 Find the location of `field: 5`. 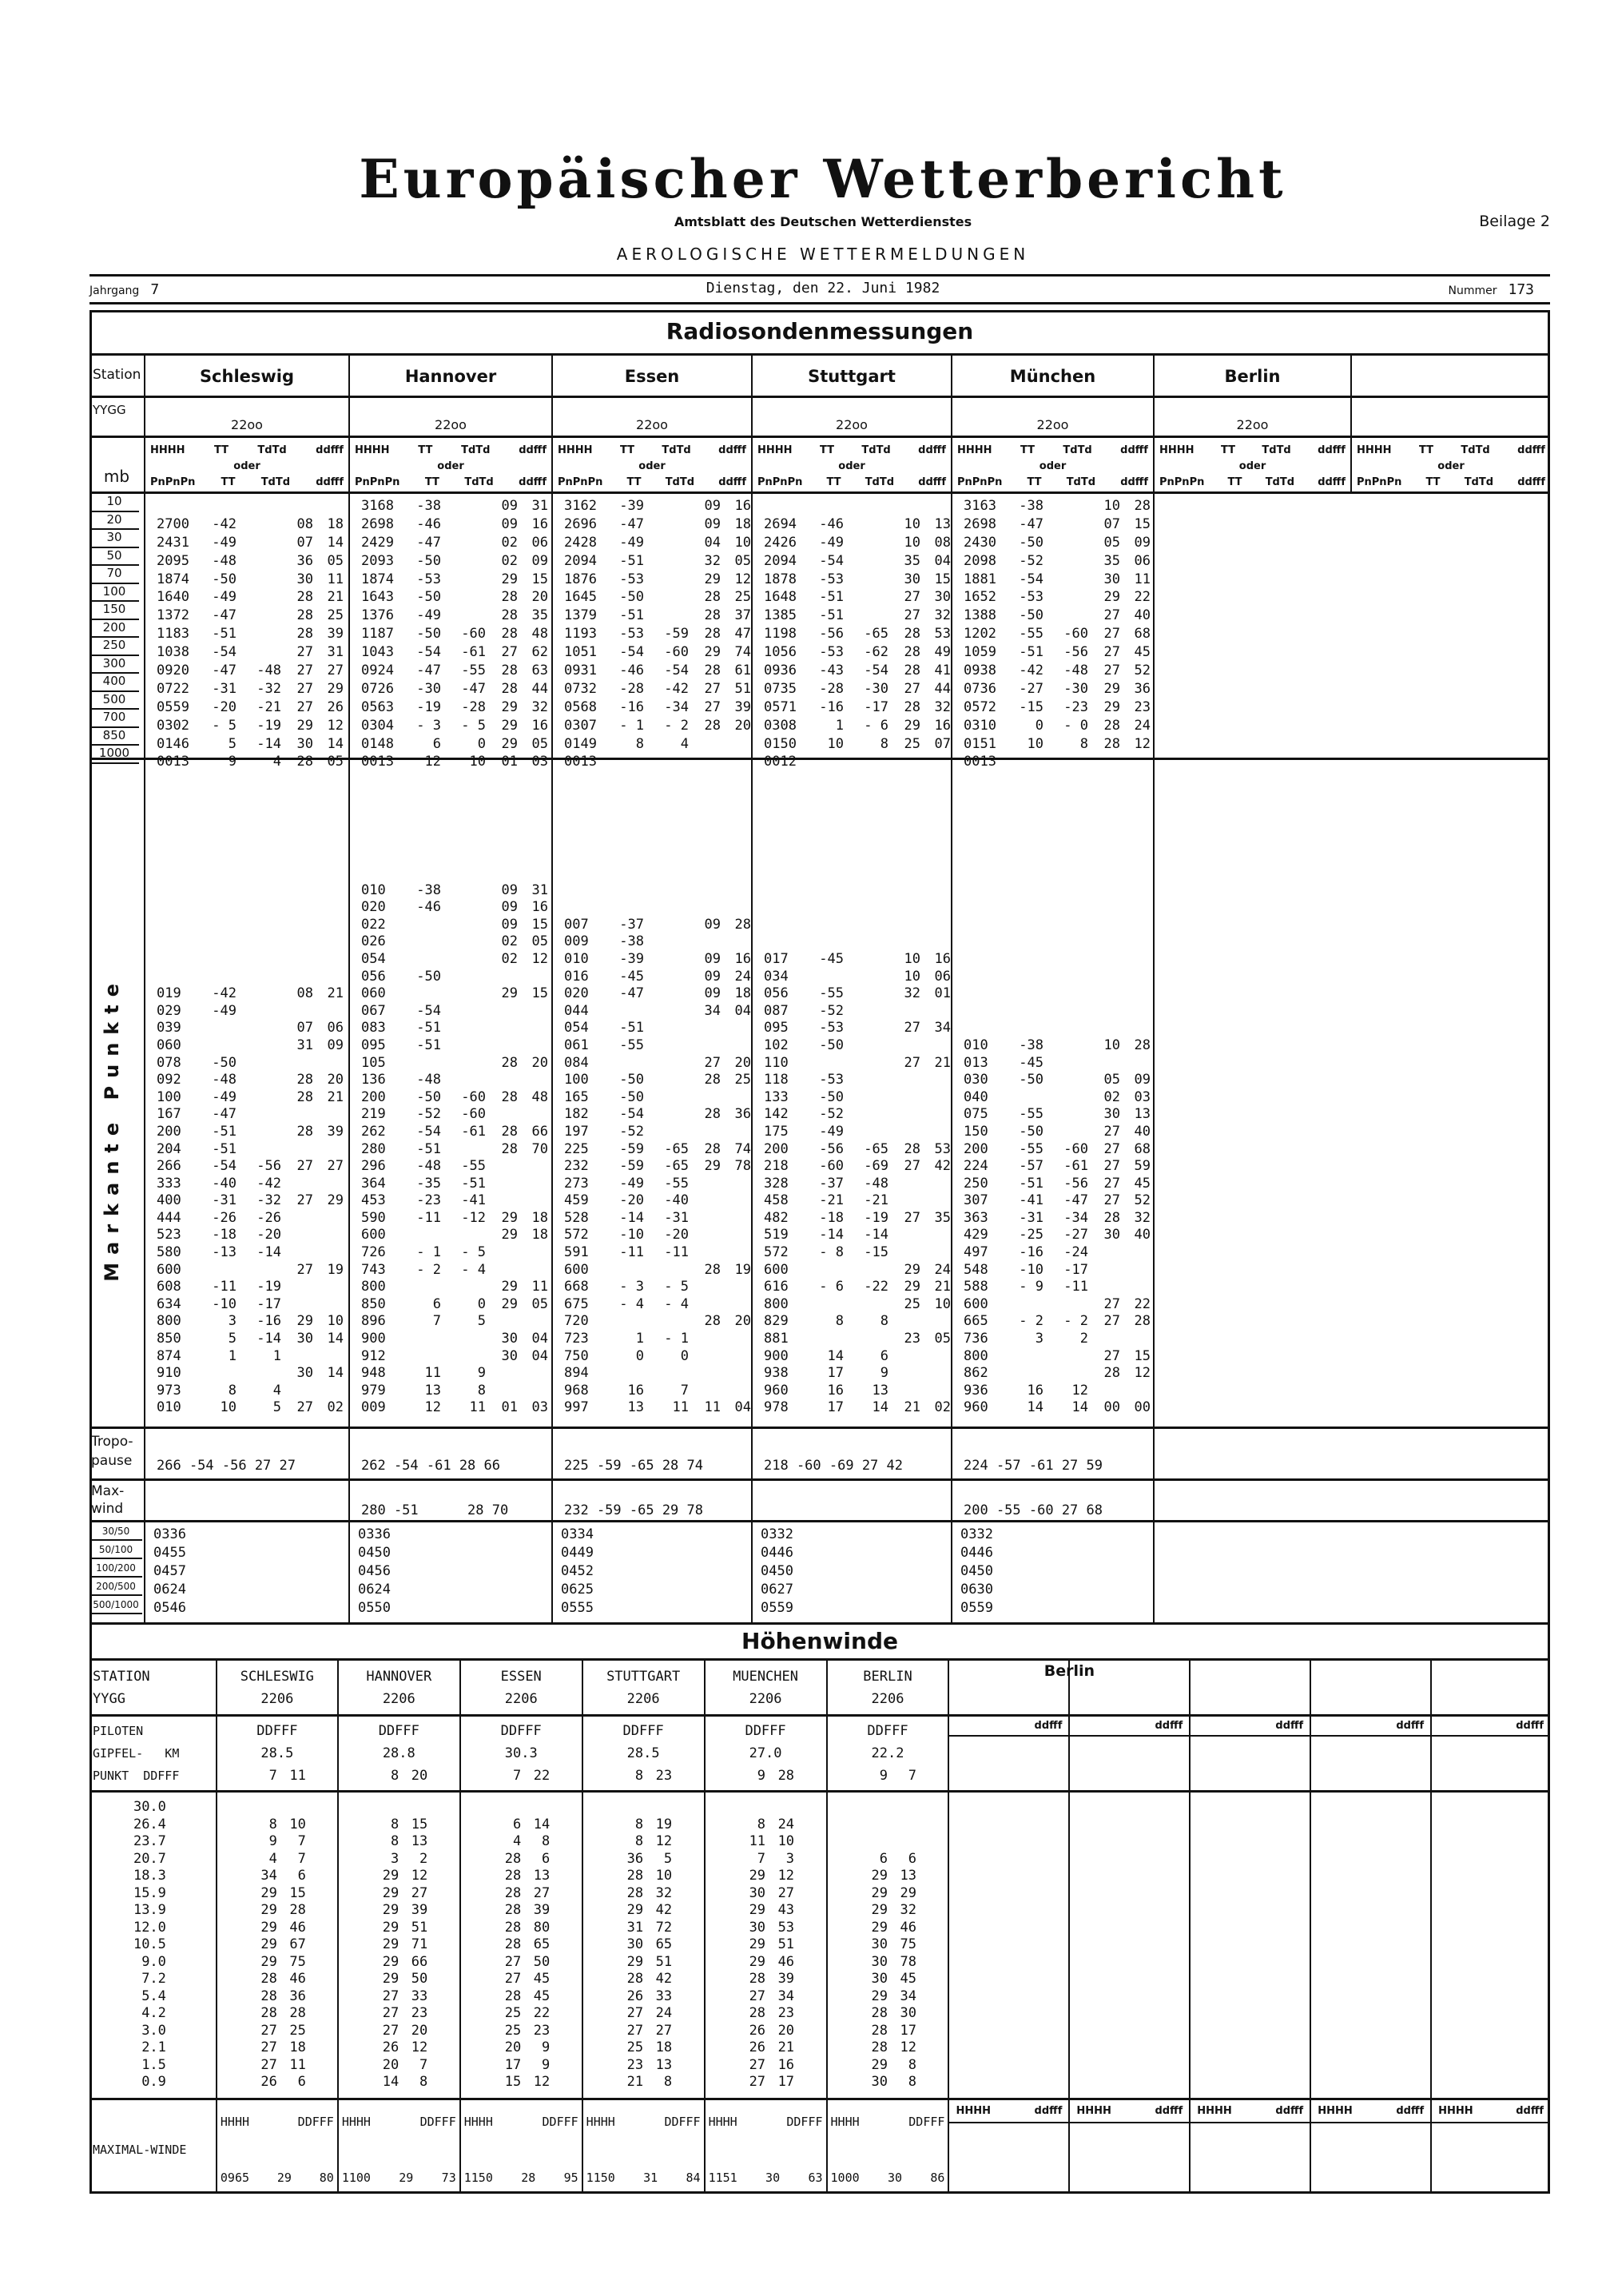

field: 5 is located at coordinates (481, 1321).